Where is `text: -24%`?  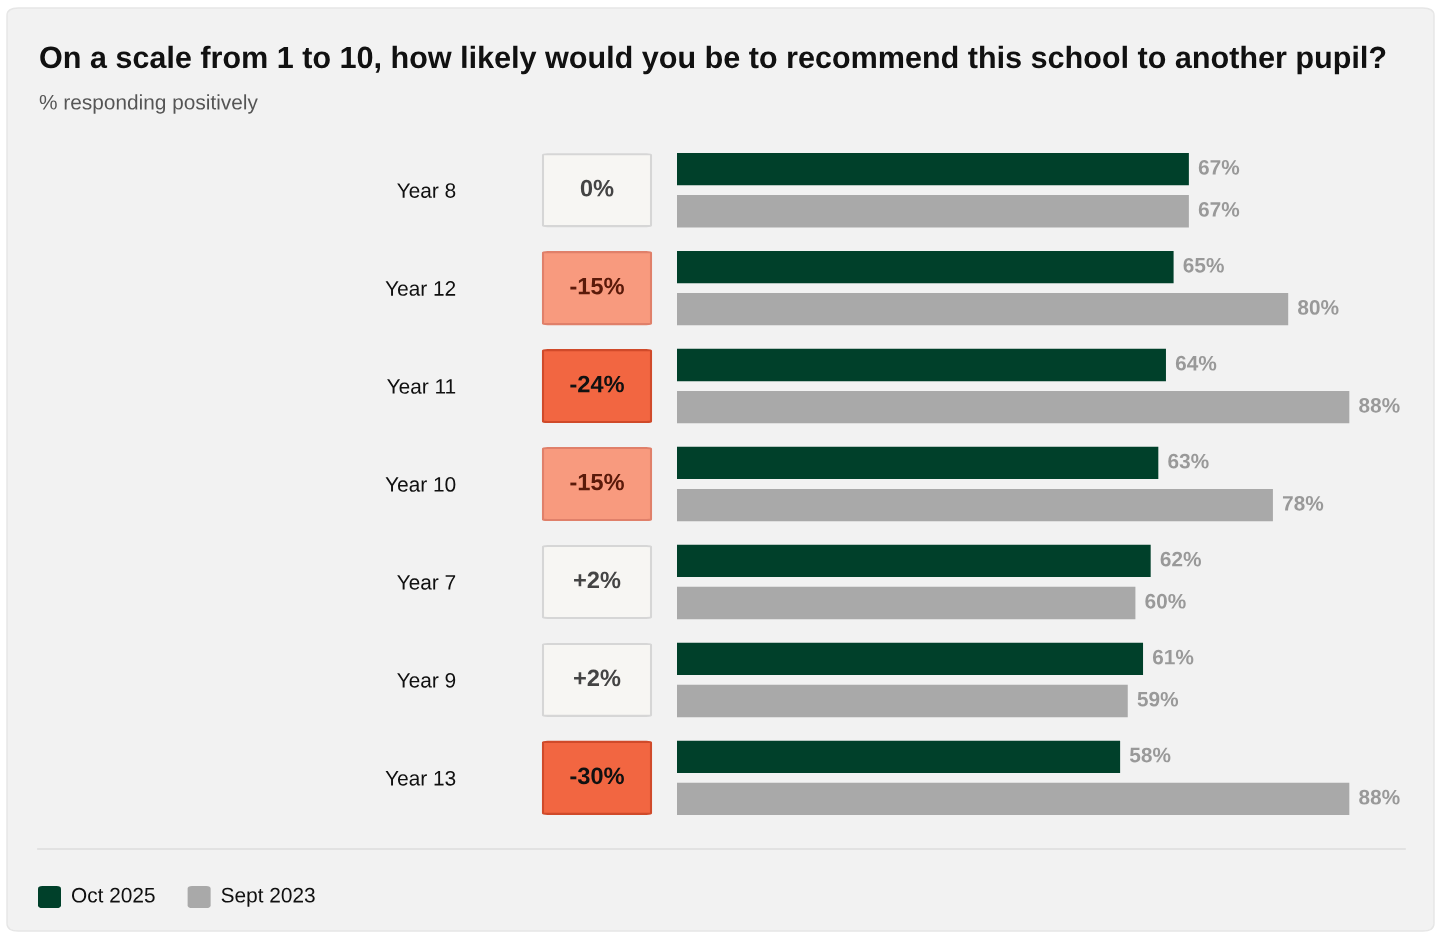
text: -24% is located at coordinates (597, 384).